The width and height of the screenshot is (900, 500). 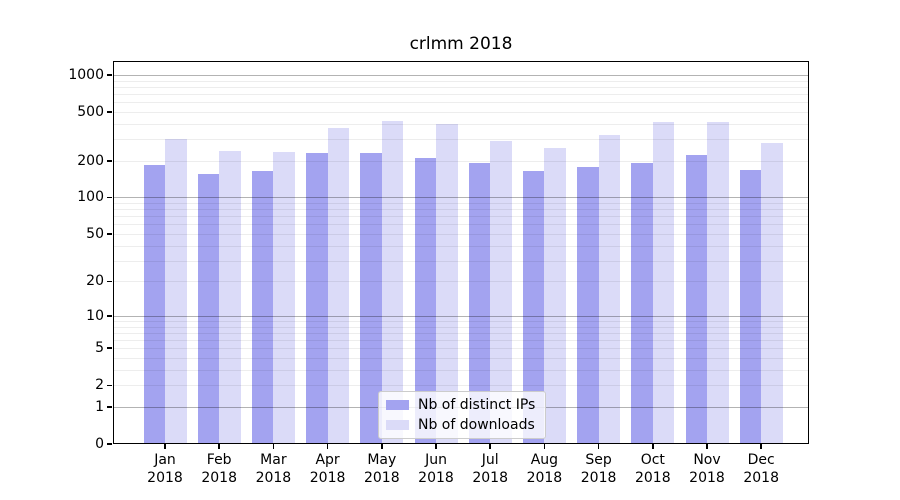 What do you see at coordinates (95, 233) in the screenshot?
I see `y-axis-tick-label: 50` at bounding box center [95, 233].